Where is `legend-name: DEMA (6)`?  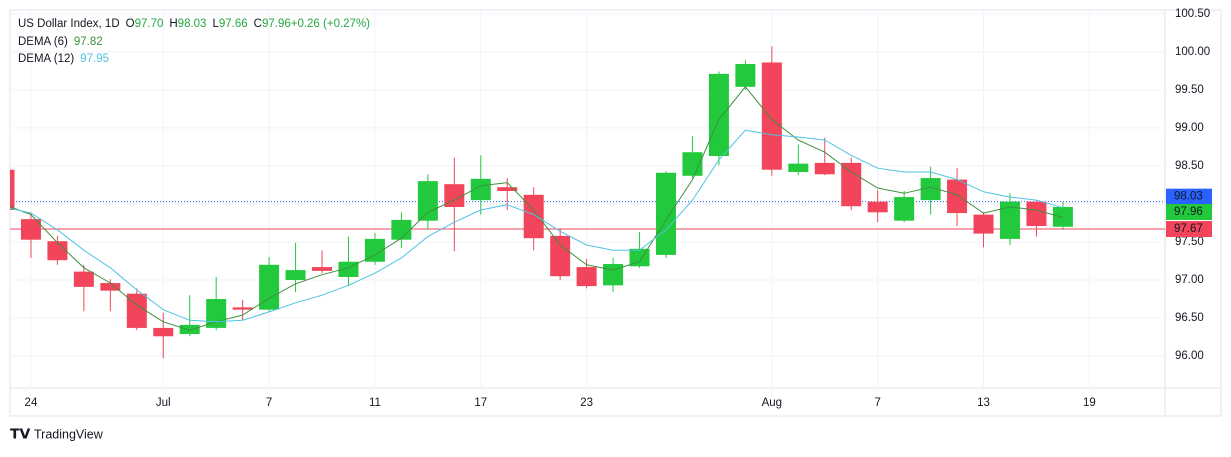
legend-name: DEMA (6) is located at coordinates (43, 42).